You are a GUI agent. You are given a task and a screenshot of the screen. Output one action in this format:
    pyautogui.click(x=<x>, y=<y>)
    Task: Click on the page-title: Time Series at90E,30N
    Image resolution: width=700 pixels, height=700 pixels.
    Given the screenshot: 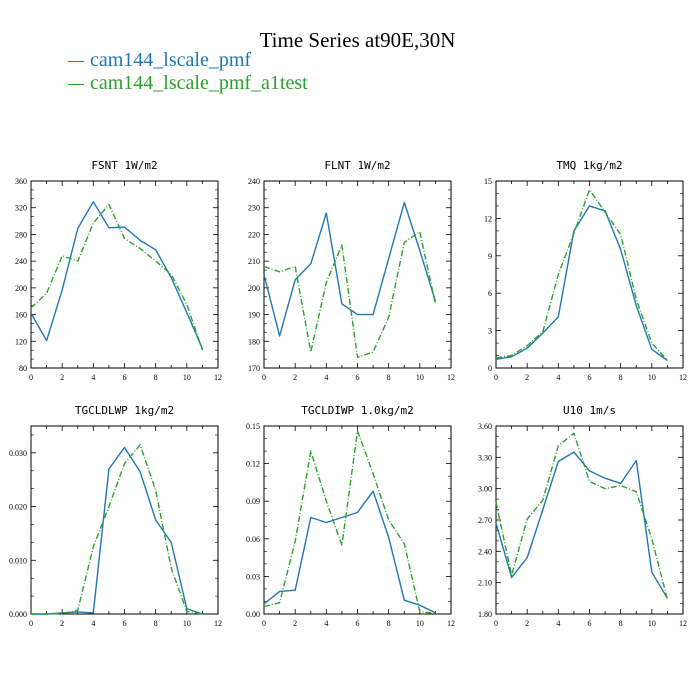 What is the action you would take?
    pyautogui.click(x=357, y=40)
    